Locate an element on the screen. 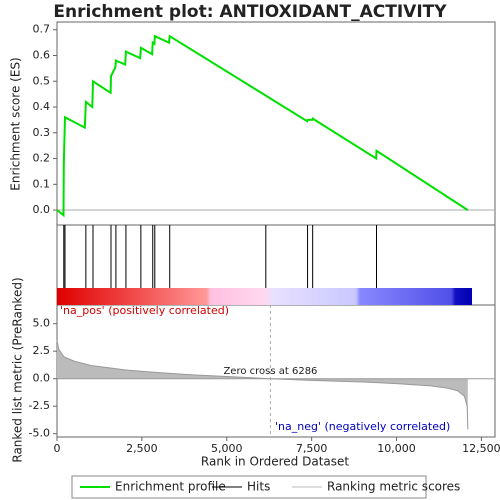 Image resolution: width=500 pixels, height=500 pixels. y-axis-title: Enrichment score (ES) is located at coordinates (16, 123).